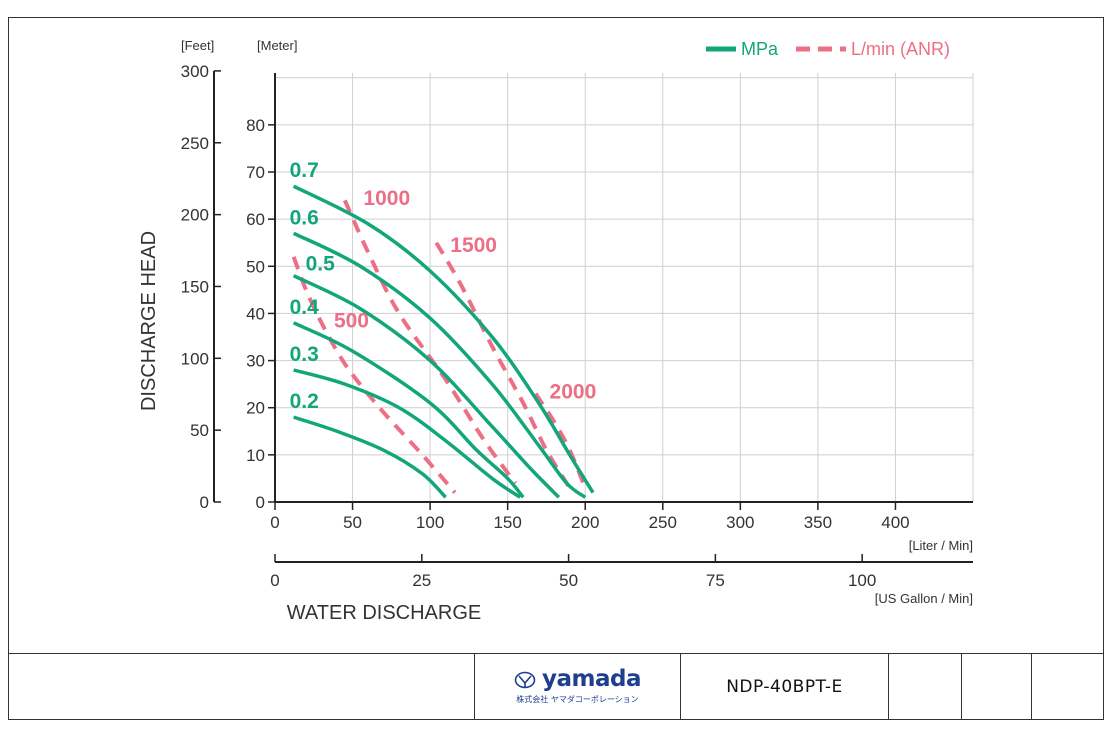  I want to click on legend-air-label: L/min (ANR), so click(900, 49).